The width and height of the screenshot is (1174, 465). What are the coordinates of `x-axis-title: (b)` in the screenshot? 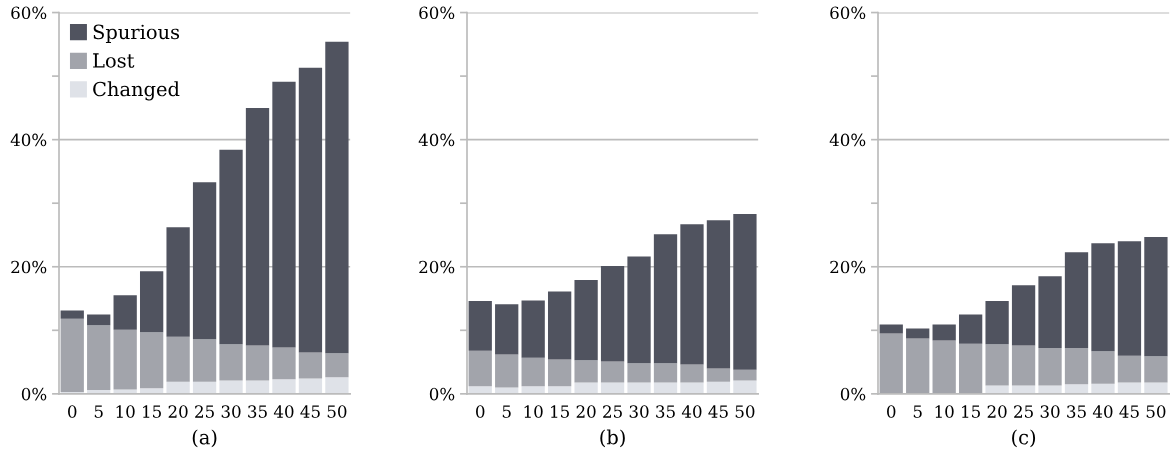 It's located at (612, 438).